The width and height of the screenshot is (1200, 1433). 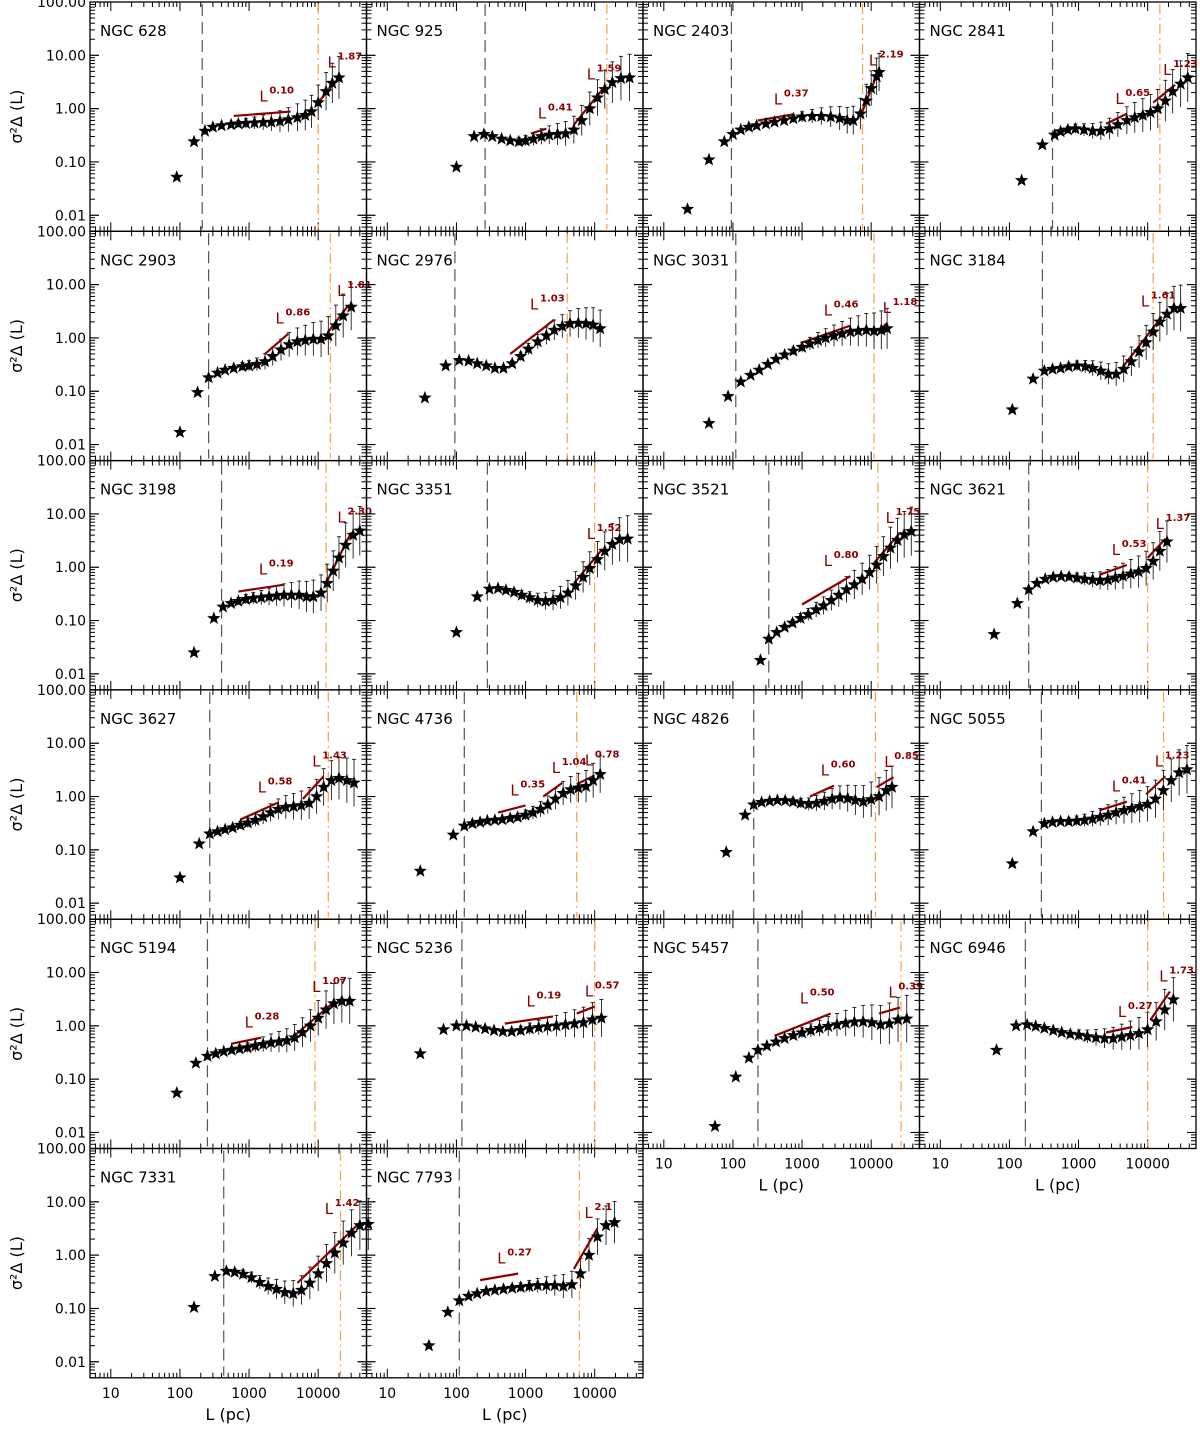 I want to click on fit-slope-label: 2.19, so click(x=891, y=54).